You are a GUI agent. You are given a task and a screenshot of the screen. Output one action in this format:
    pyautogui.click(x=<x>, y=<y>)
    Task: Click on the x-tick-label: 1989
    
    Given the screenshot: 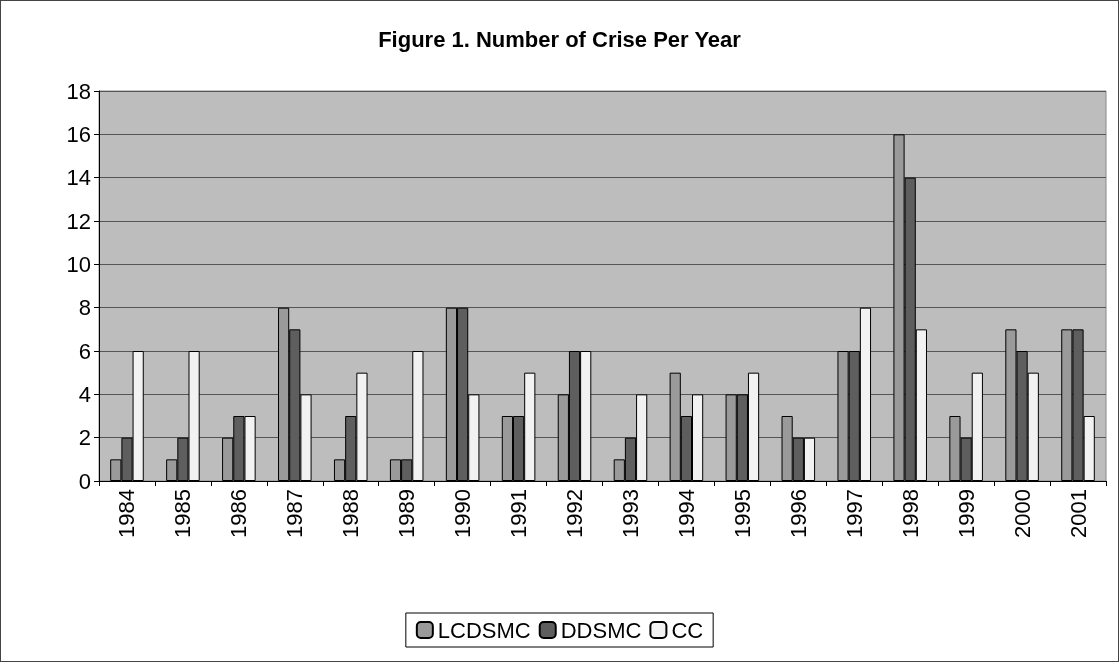 What is the action you would take?
    pyautogui.click(x=407, y=513)
    